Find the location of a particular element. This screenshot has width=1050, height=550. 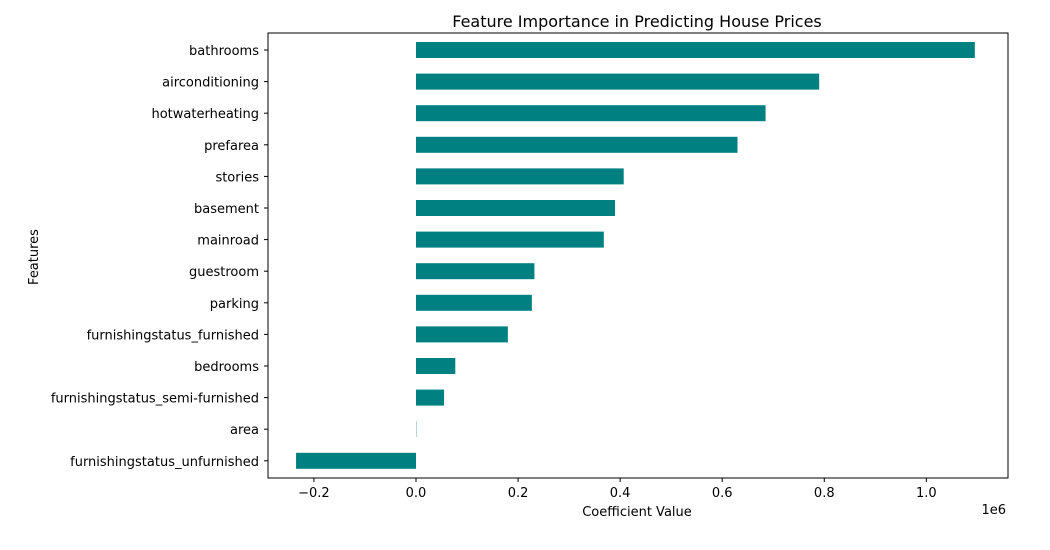

bar-airconditioning is located at coordinates (617, 82).